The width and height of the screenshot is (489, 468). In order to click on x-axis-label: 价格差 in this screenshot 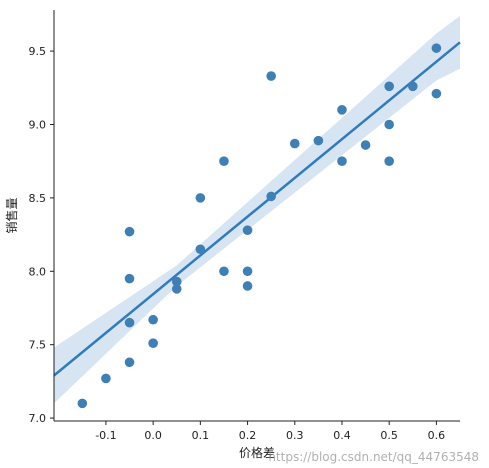, I will do `click(257, 452)`.